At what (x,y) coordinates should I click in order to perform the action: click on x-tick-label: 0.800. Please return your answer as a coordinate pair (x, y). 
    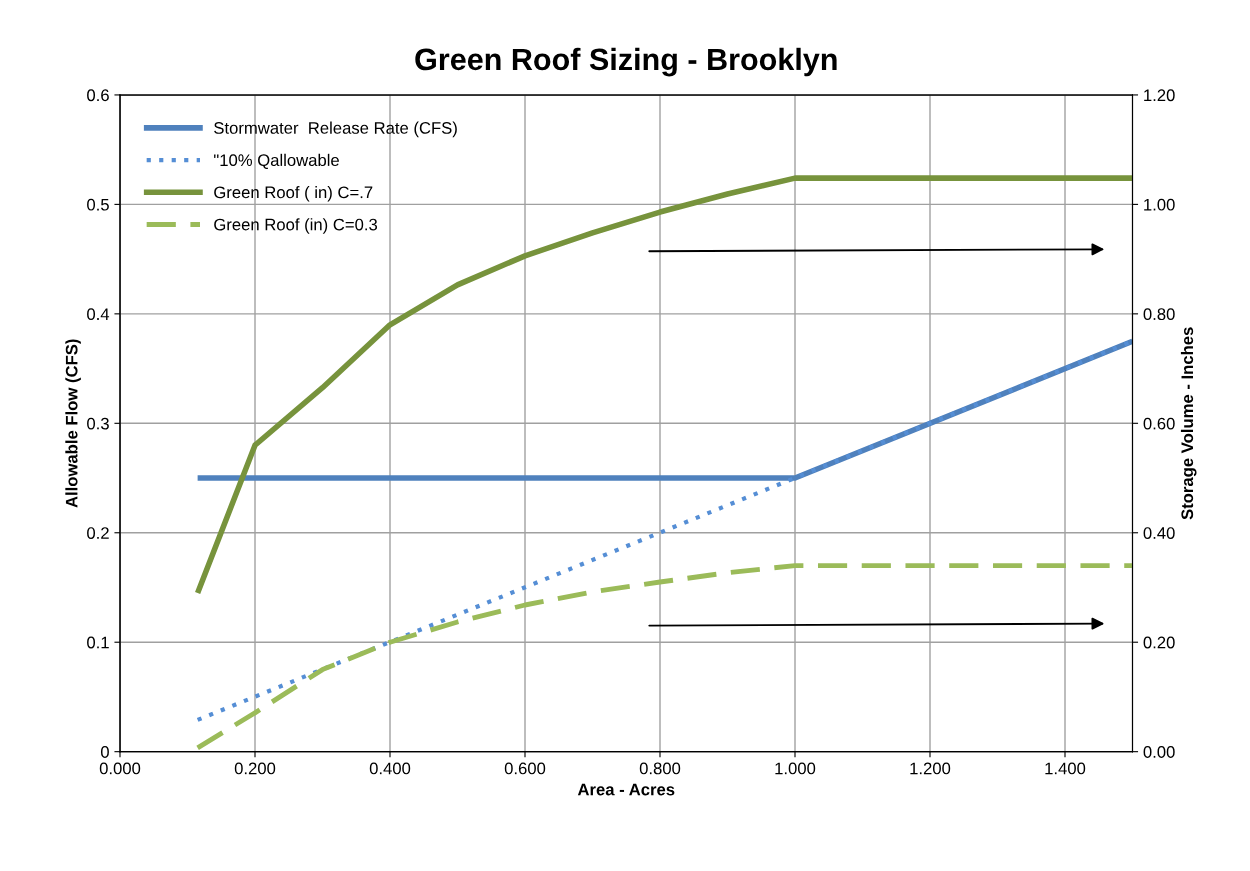
    Looking at the image, I should click on (660, 768).